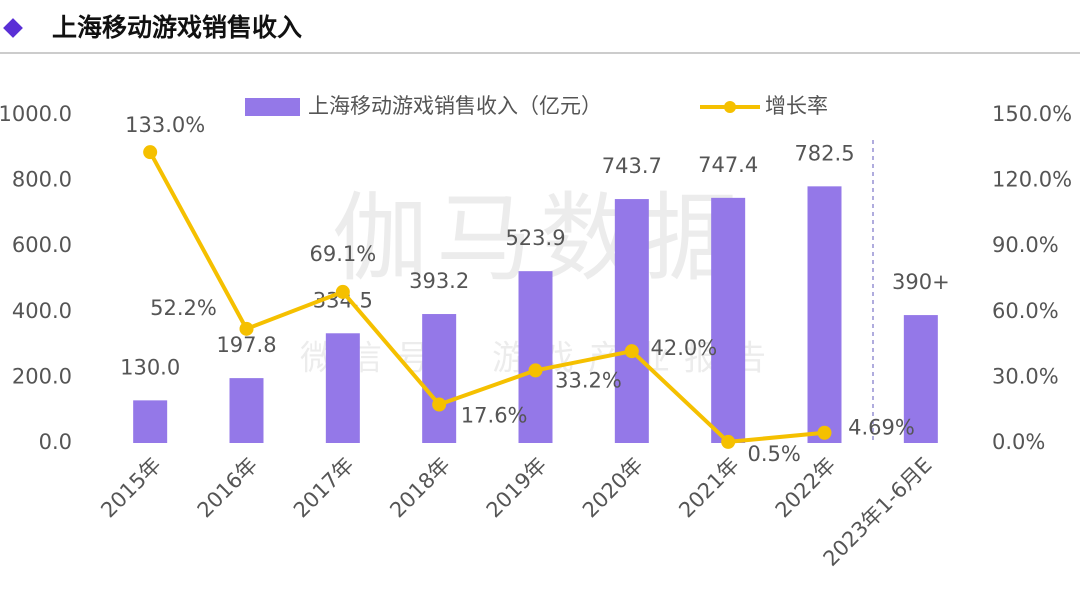  I want to click on y2-tick-label: 150.0%, so click(1032, 114).